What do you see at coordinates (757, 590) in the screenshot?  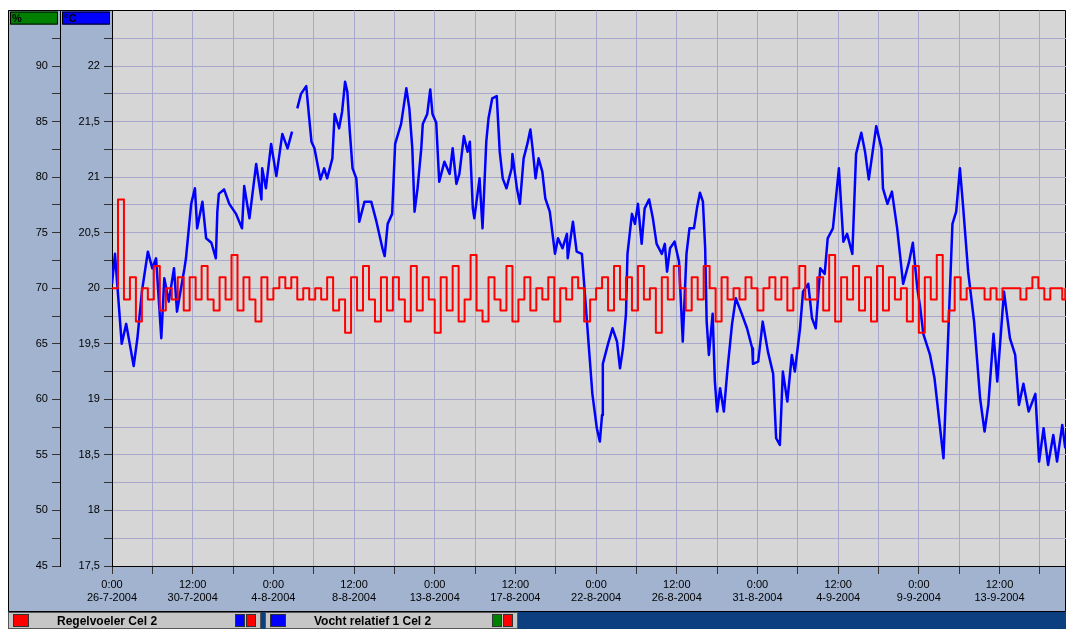 I see `x-tick-label: 0:00 31-8-2004` at bounding box center [757, 590].